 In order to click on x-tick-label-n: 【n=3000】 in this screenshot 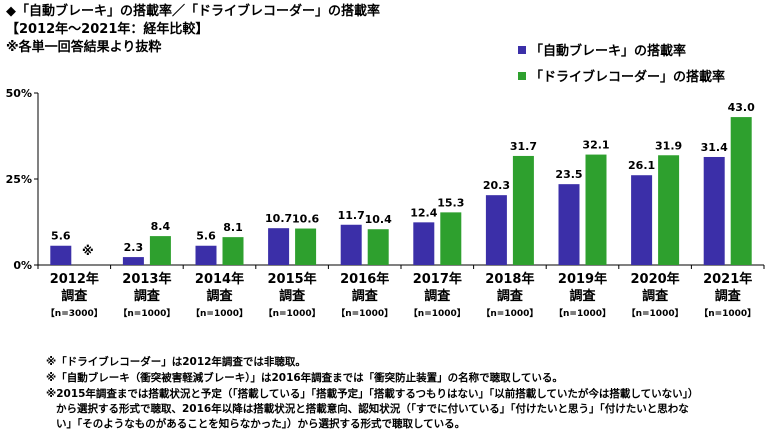, I will do `click(74, 313)`.